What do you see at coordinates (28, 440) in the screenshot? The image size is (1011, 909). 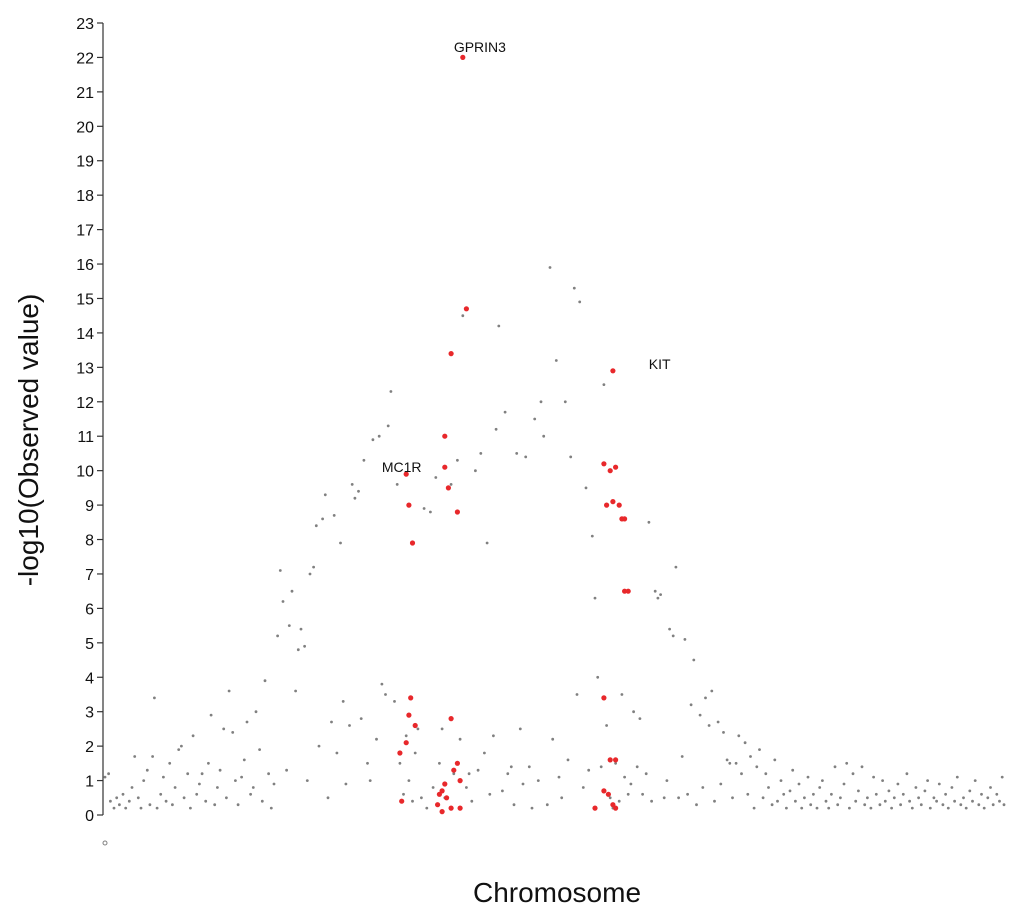 I see `y-axis-title: -log10(Observed value)` at bounding box center [28, 440].